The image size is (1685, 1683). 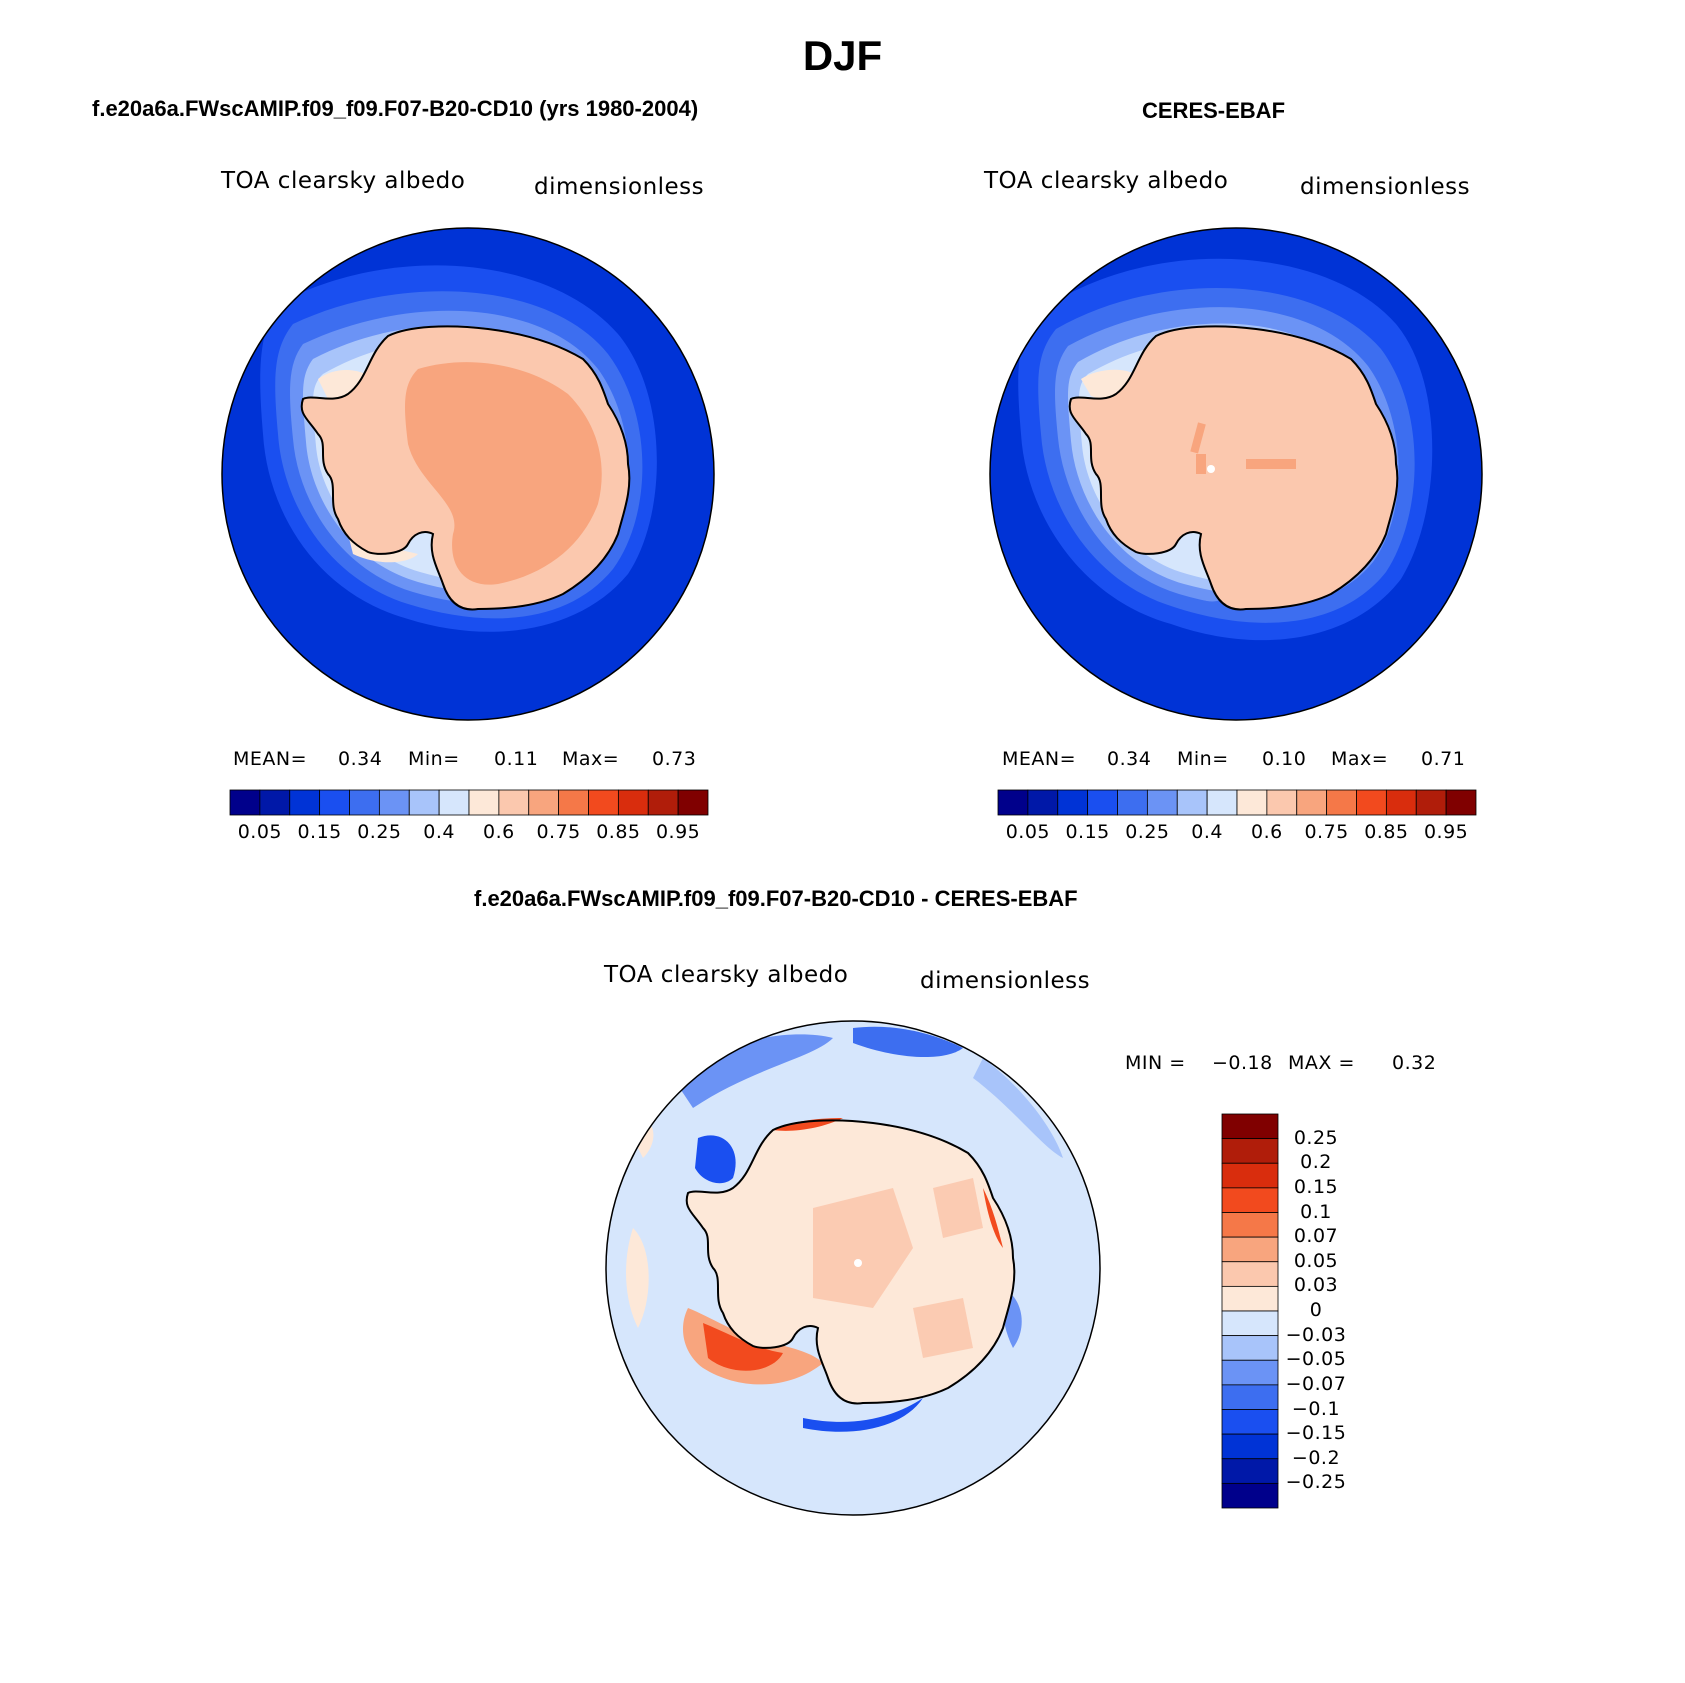 I want to click on panel1-colorbar, so click(x=469, y=802).